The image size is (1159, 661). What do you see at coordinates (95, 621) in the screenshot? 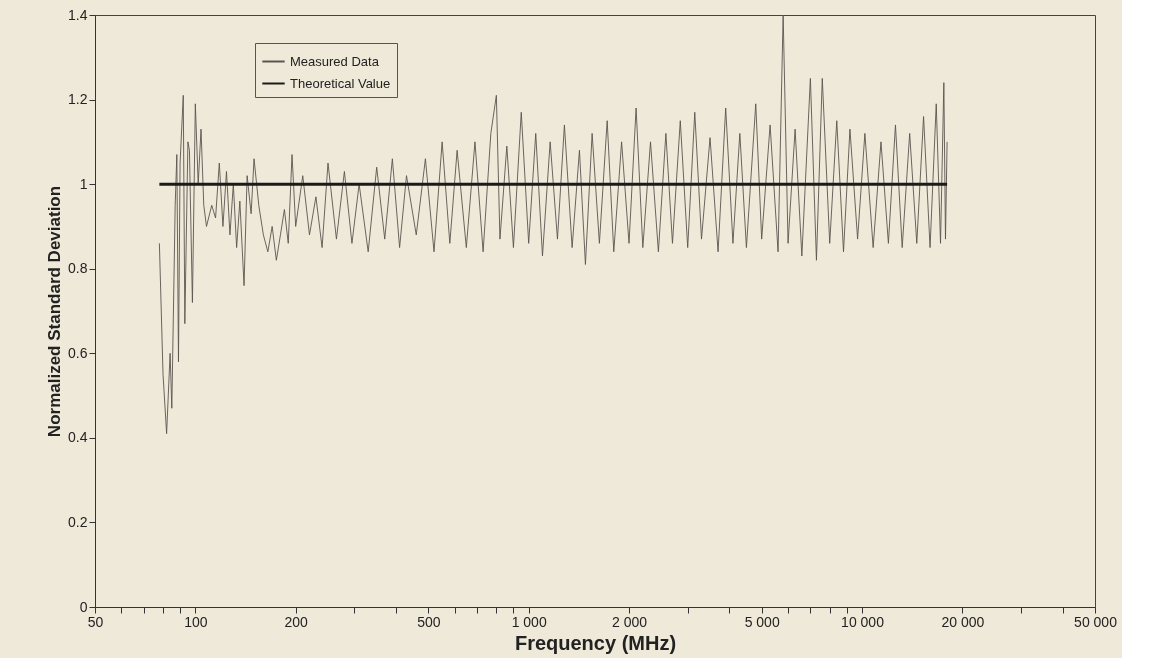
I see `x-tick-label: 50` at bounding box center [95, 621].